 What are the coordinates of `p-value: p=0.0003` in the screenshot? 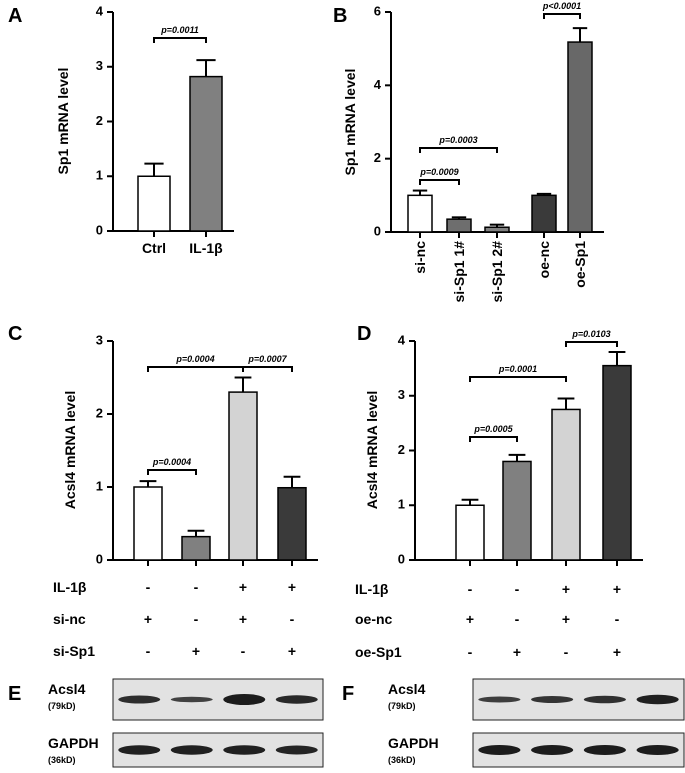 It's located at (457, 140).